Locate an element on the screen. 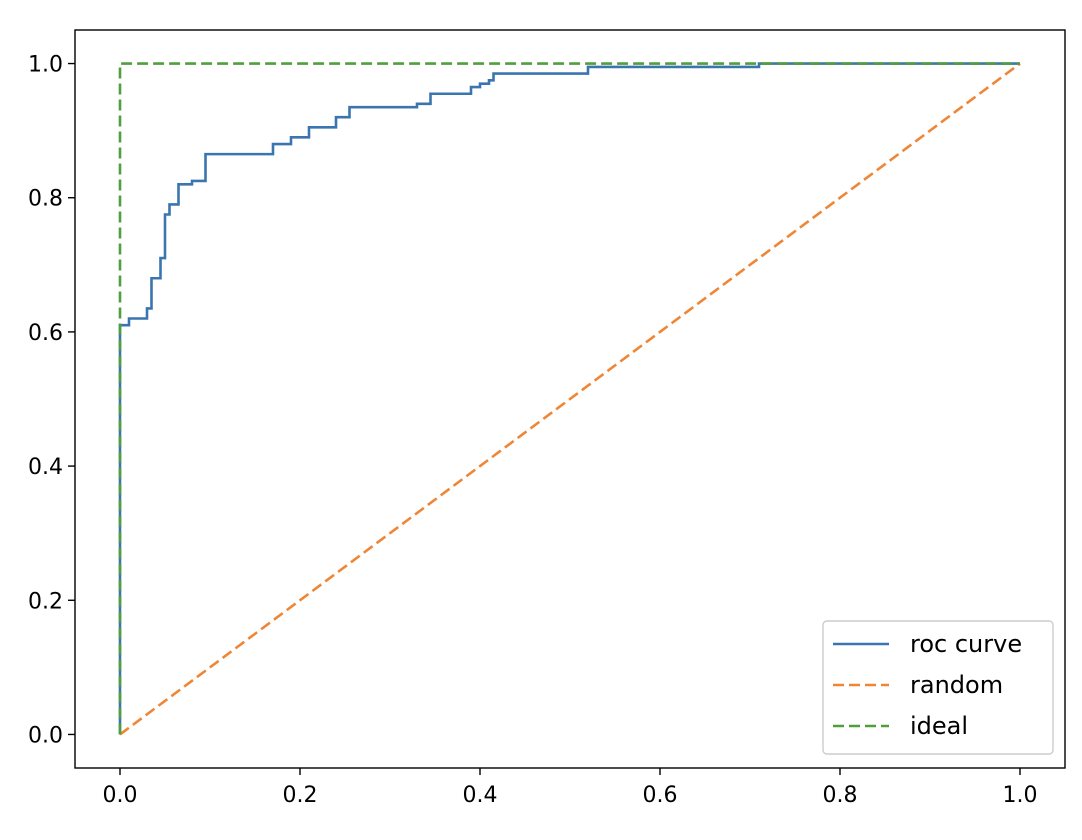 The height and width of the screenshot is (840, 1082). legend-label: roc curve is located at coordinates (966, 644).